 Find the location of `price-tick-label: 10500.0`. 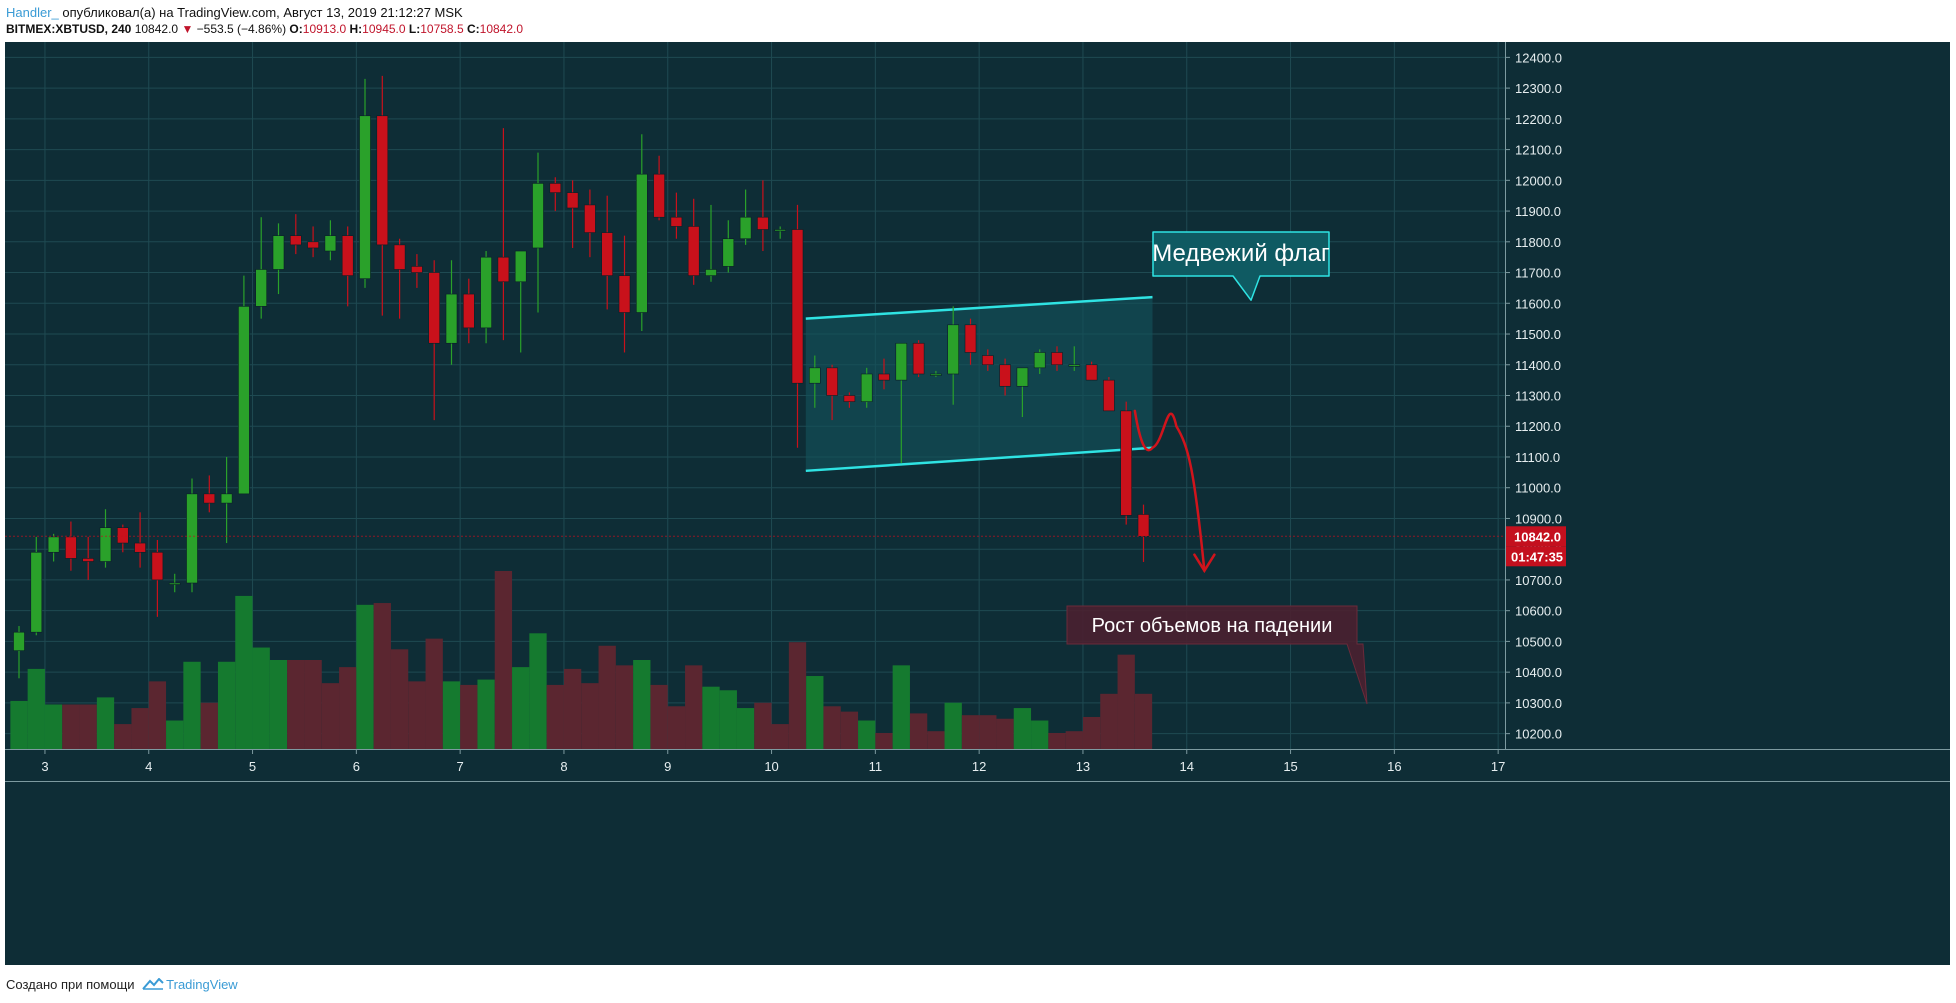

price-tick-label: 10500.0 is located at coordinates (1538, 641).